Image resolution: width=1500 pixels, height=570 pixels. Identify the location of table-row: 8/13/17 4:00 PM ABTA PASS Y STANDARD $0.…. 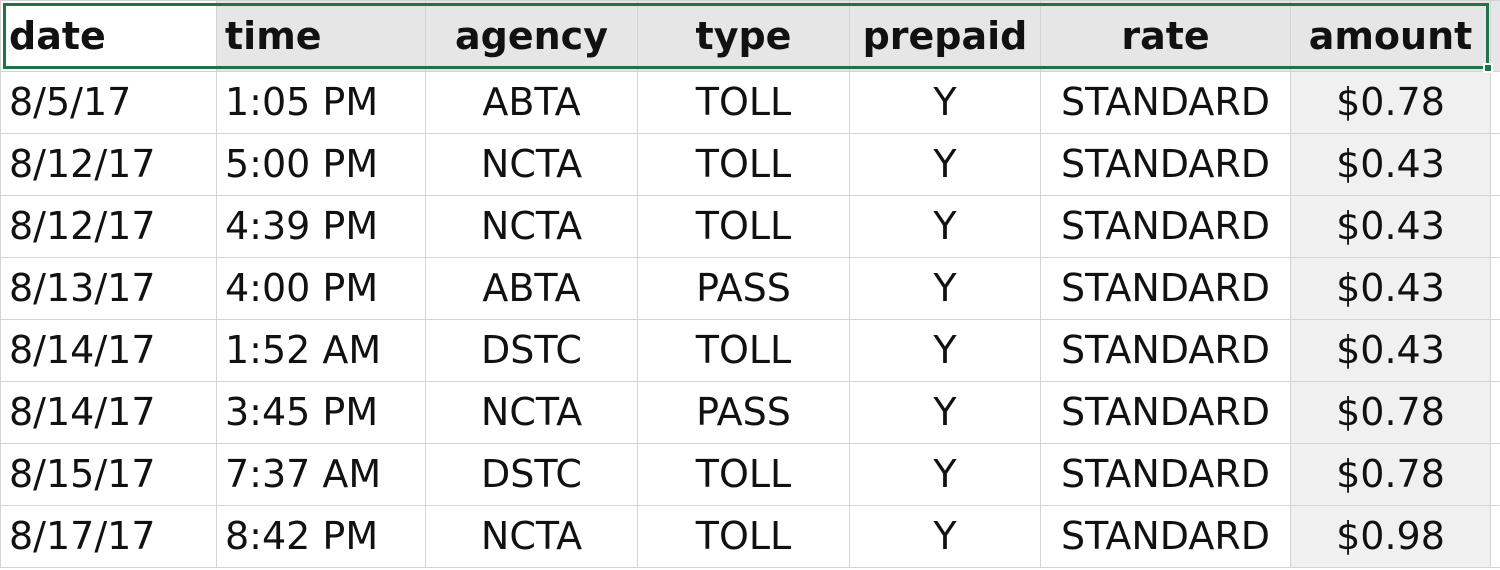
(750, 288).